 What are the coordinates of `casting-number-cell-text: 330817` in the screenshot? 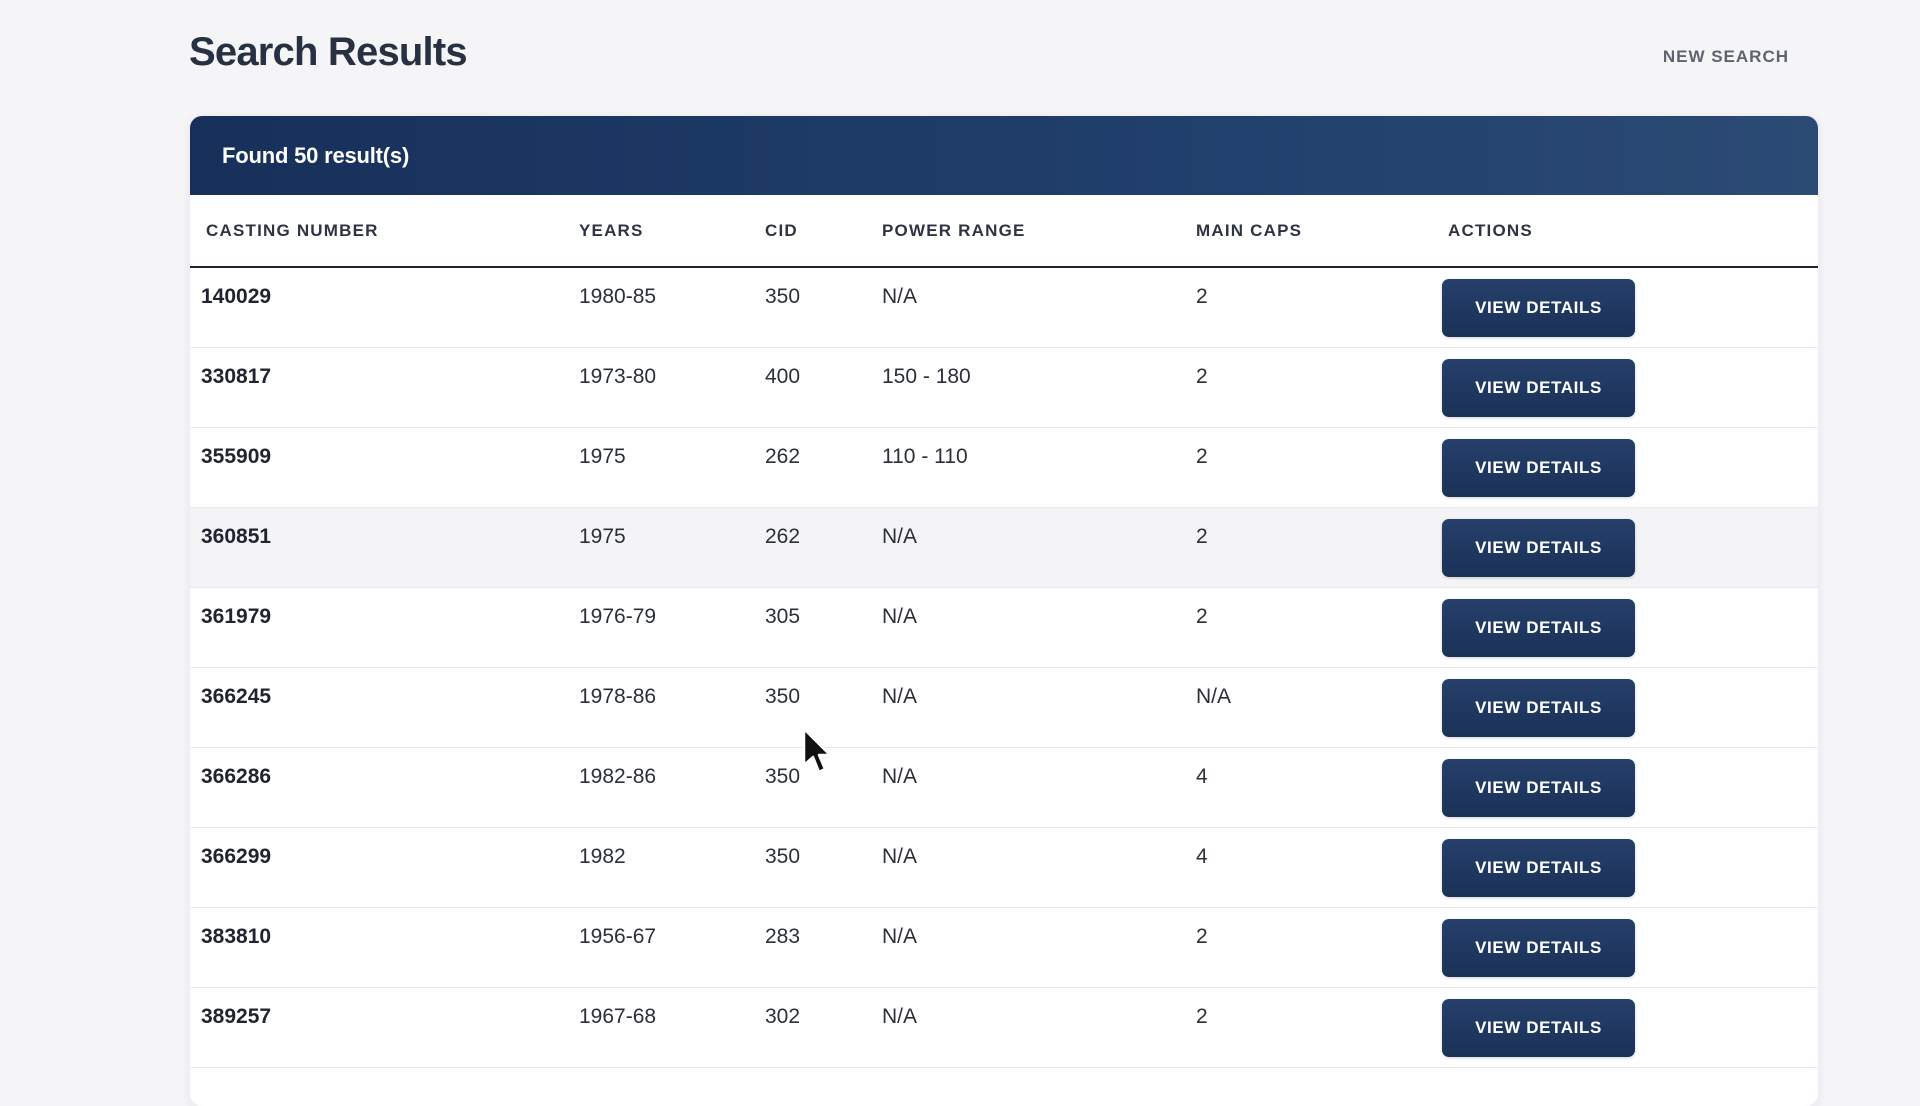 It's located at (236, 376).